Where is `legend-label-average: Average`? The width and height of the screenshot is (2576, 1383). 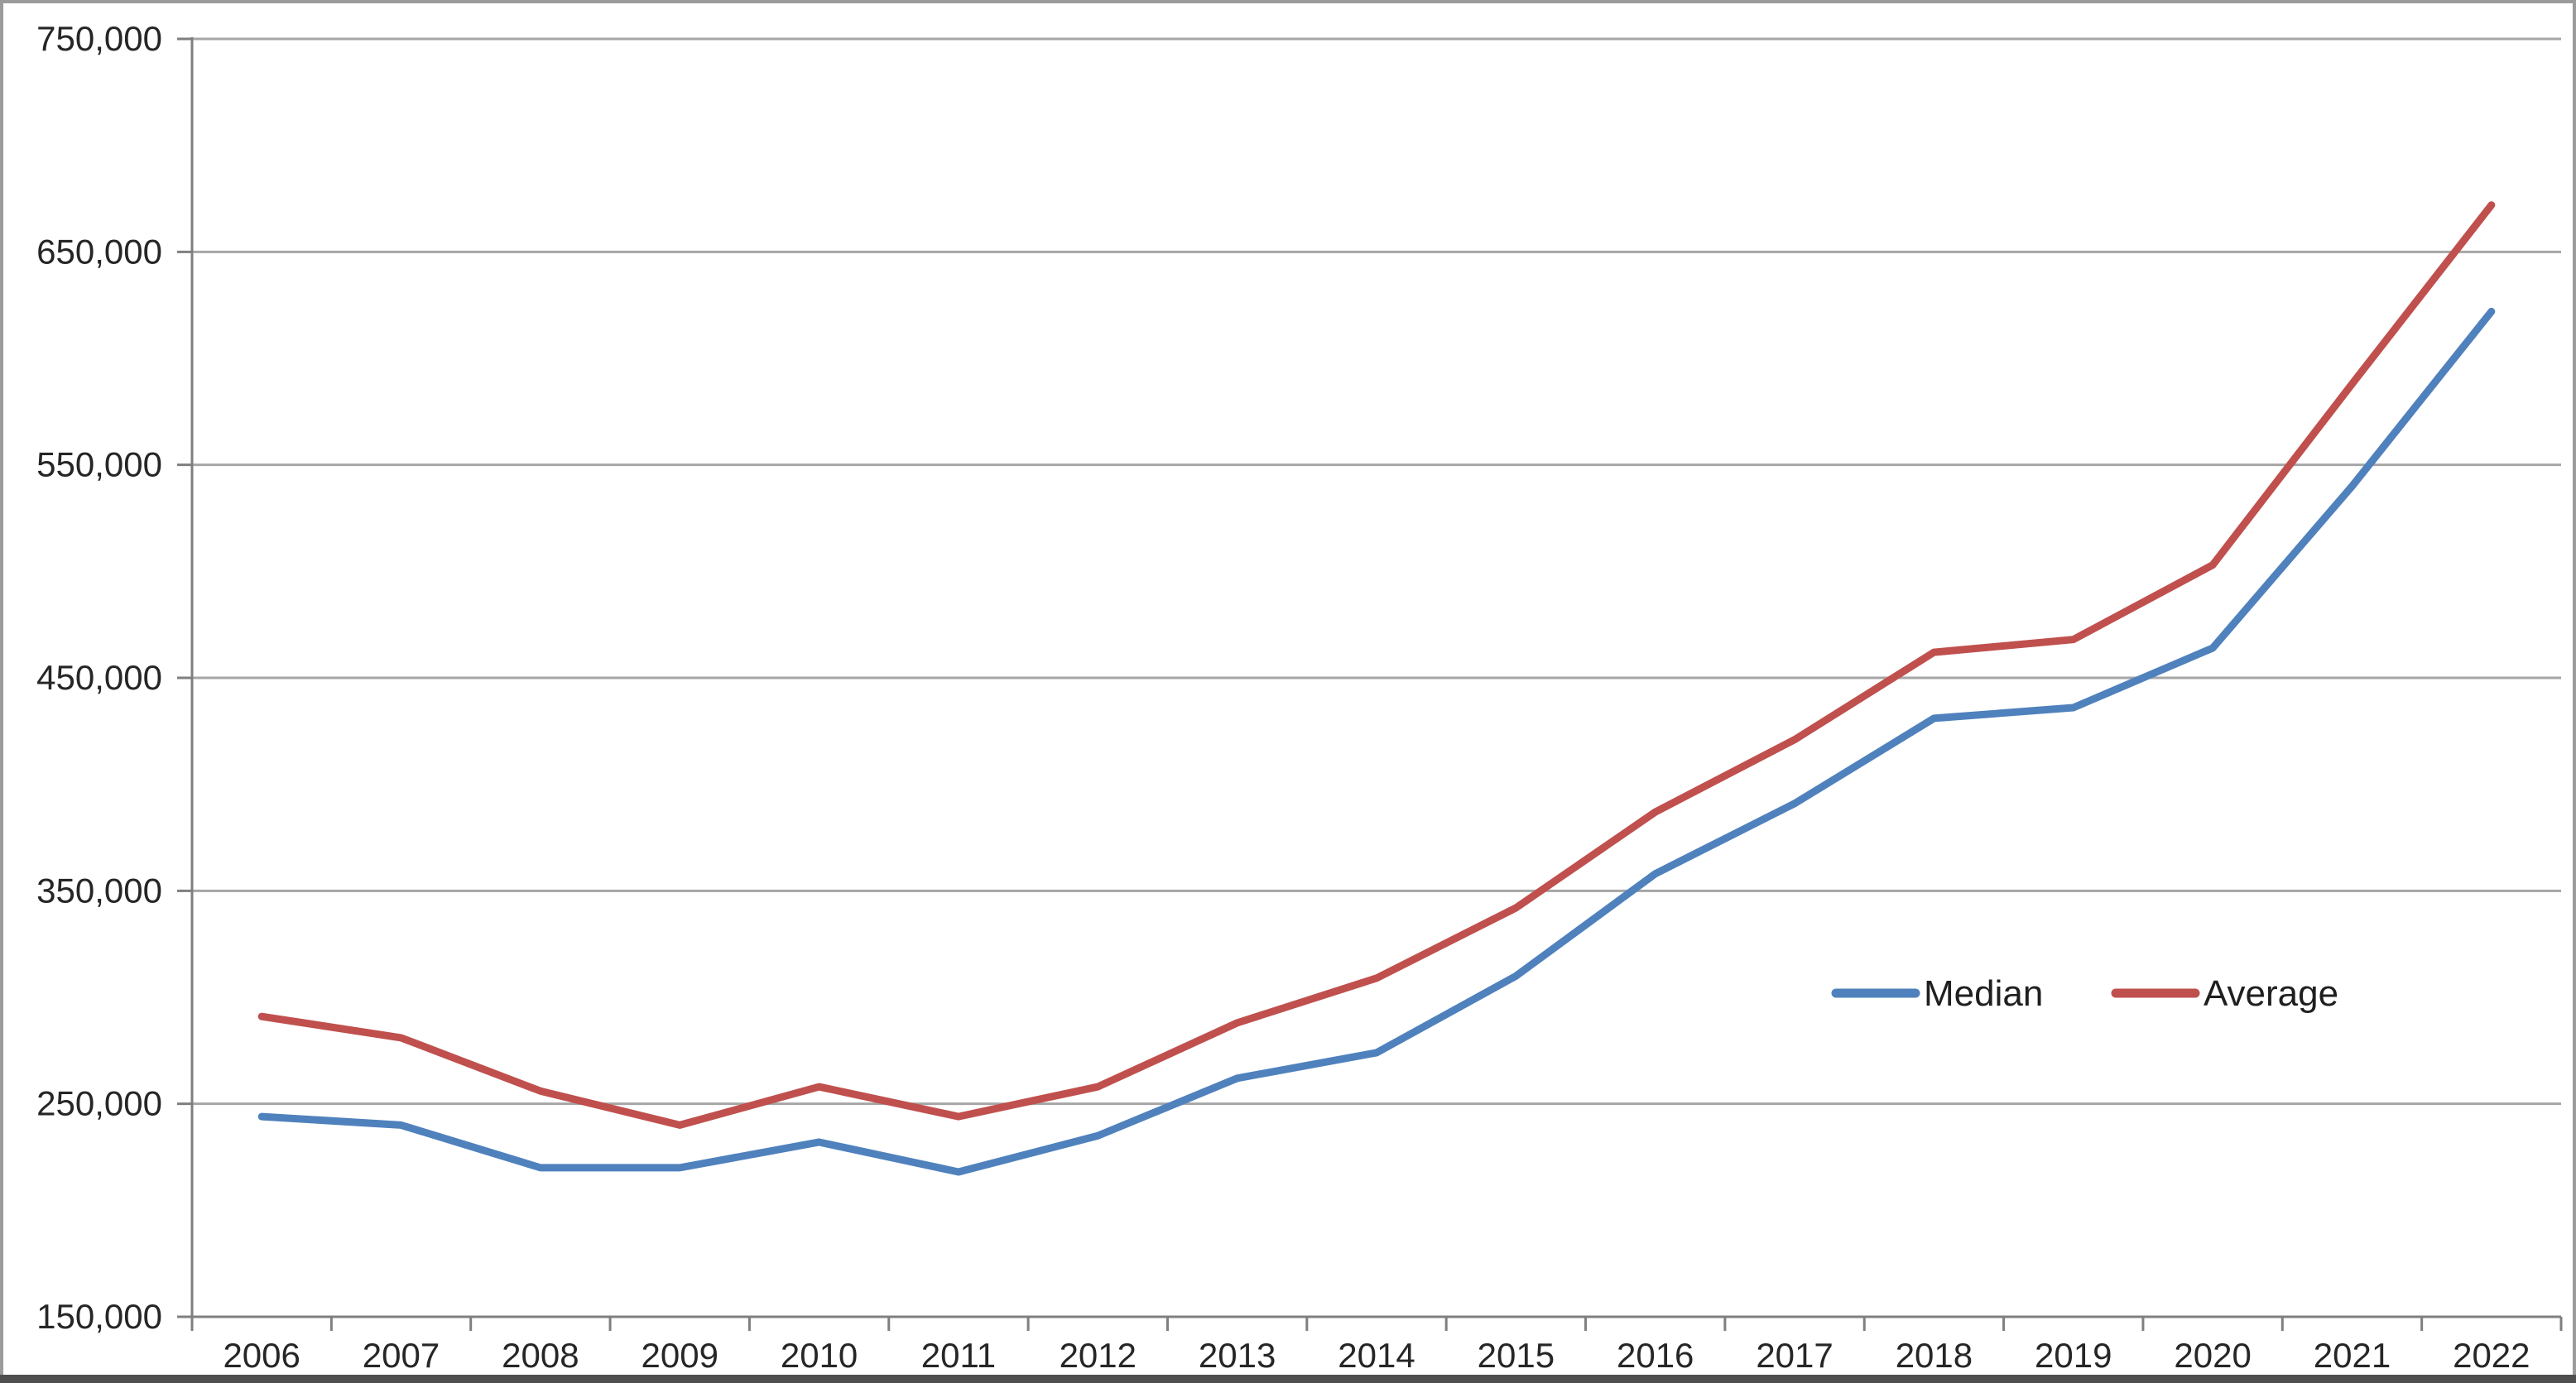 legend-label-average: Average is located at coordinates (2271, 994).